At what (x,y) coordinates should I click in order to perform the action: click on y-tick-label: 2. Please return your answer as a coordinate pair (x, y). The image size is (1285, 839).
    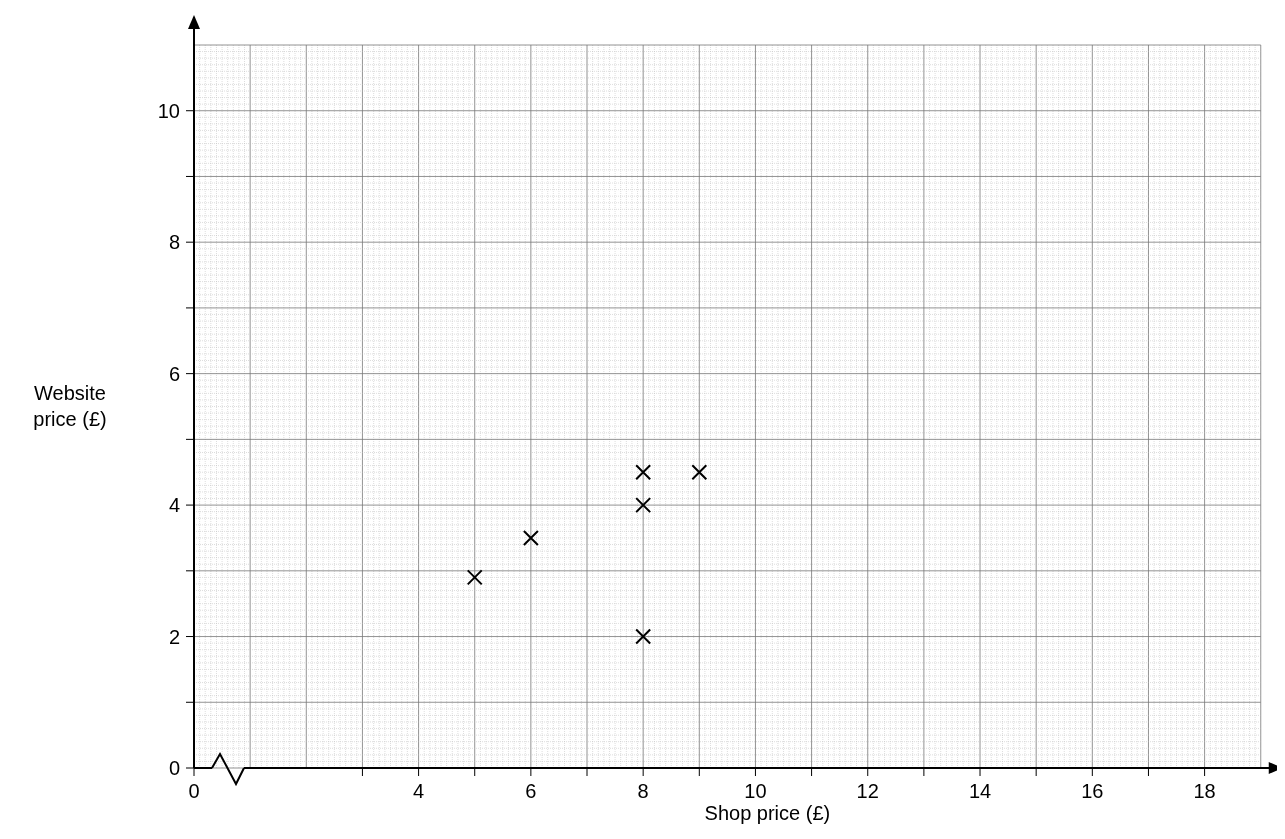
    Looking at the image, I should click on (174, 636).